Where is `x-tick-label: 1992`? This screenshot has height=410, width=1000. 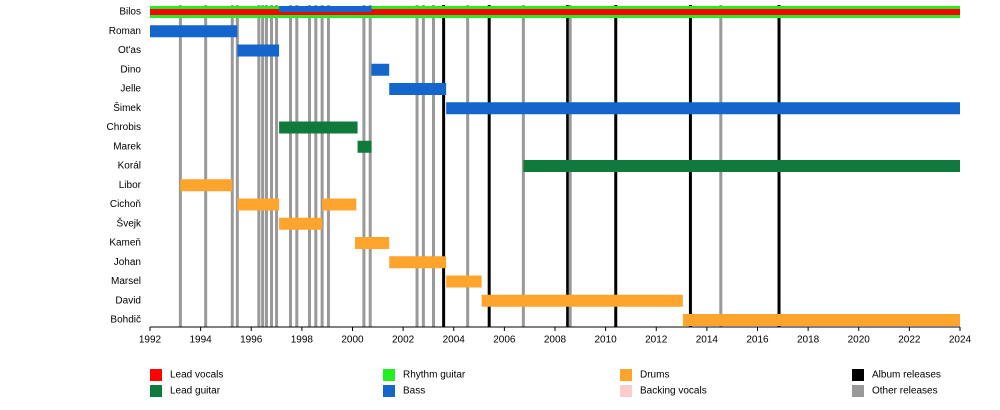 x-tick-label: 1992 is located at coordinates (150, 340).